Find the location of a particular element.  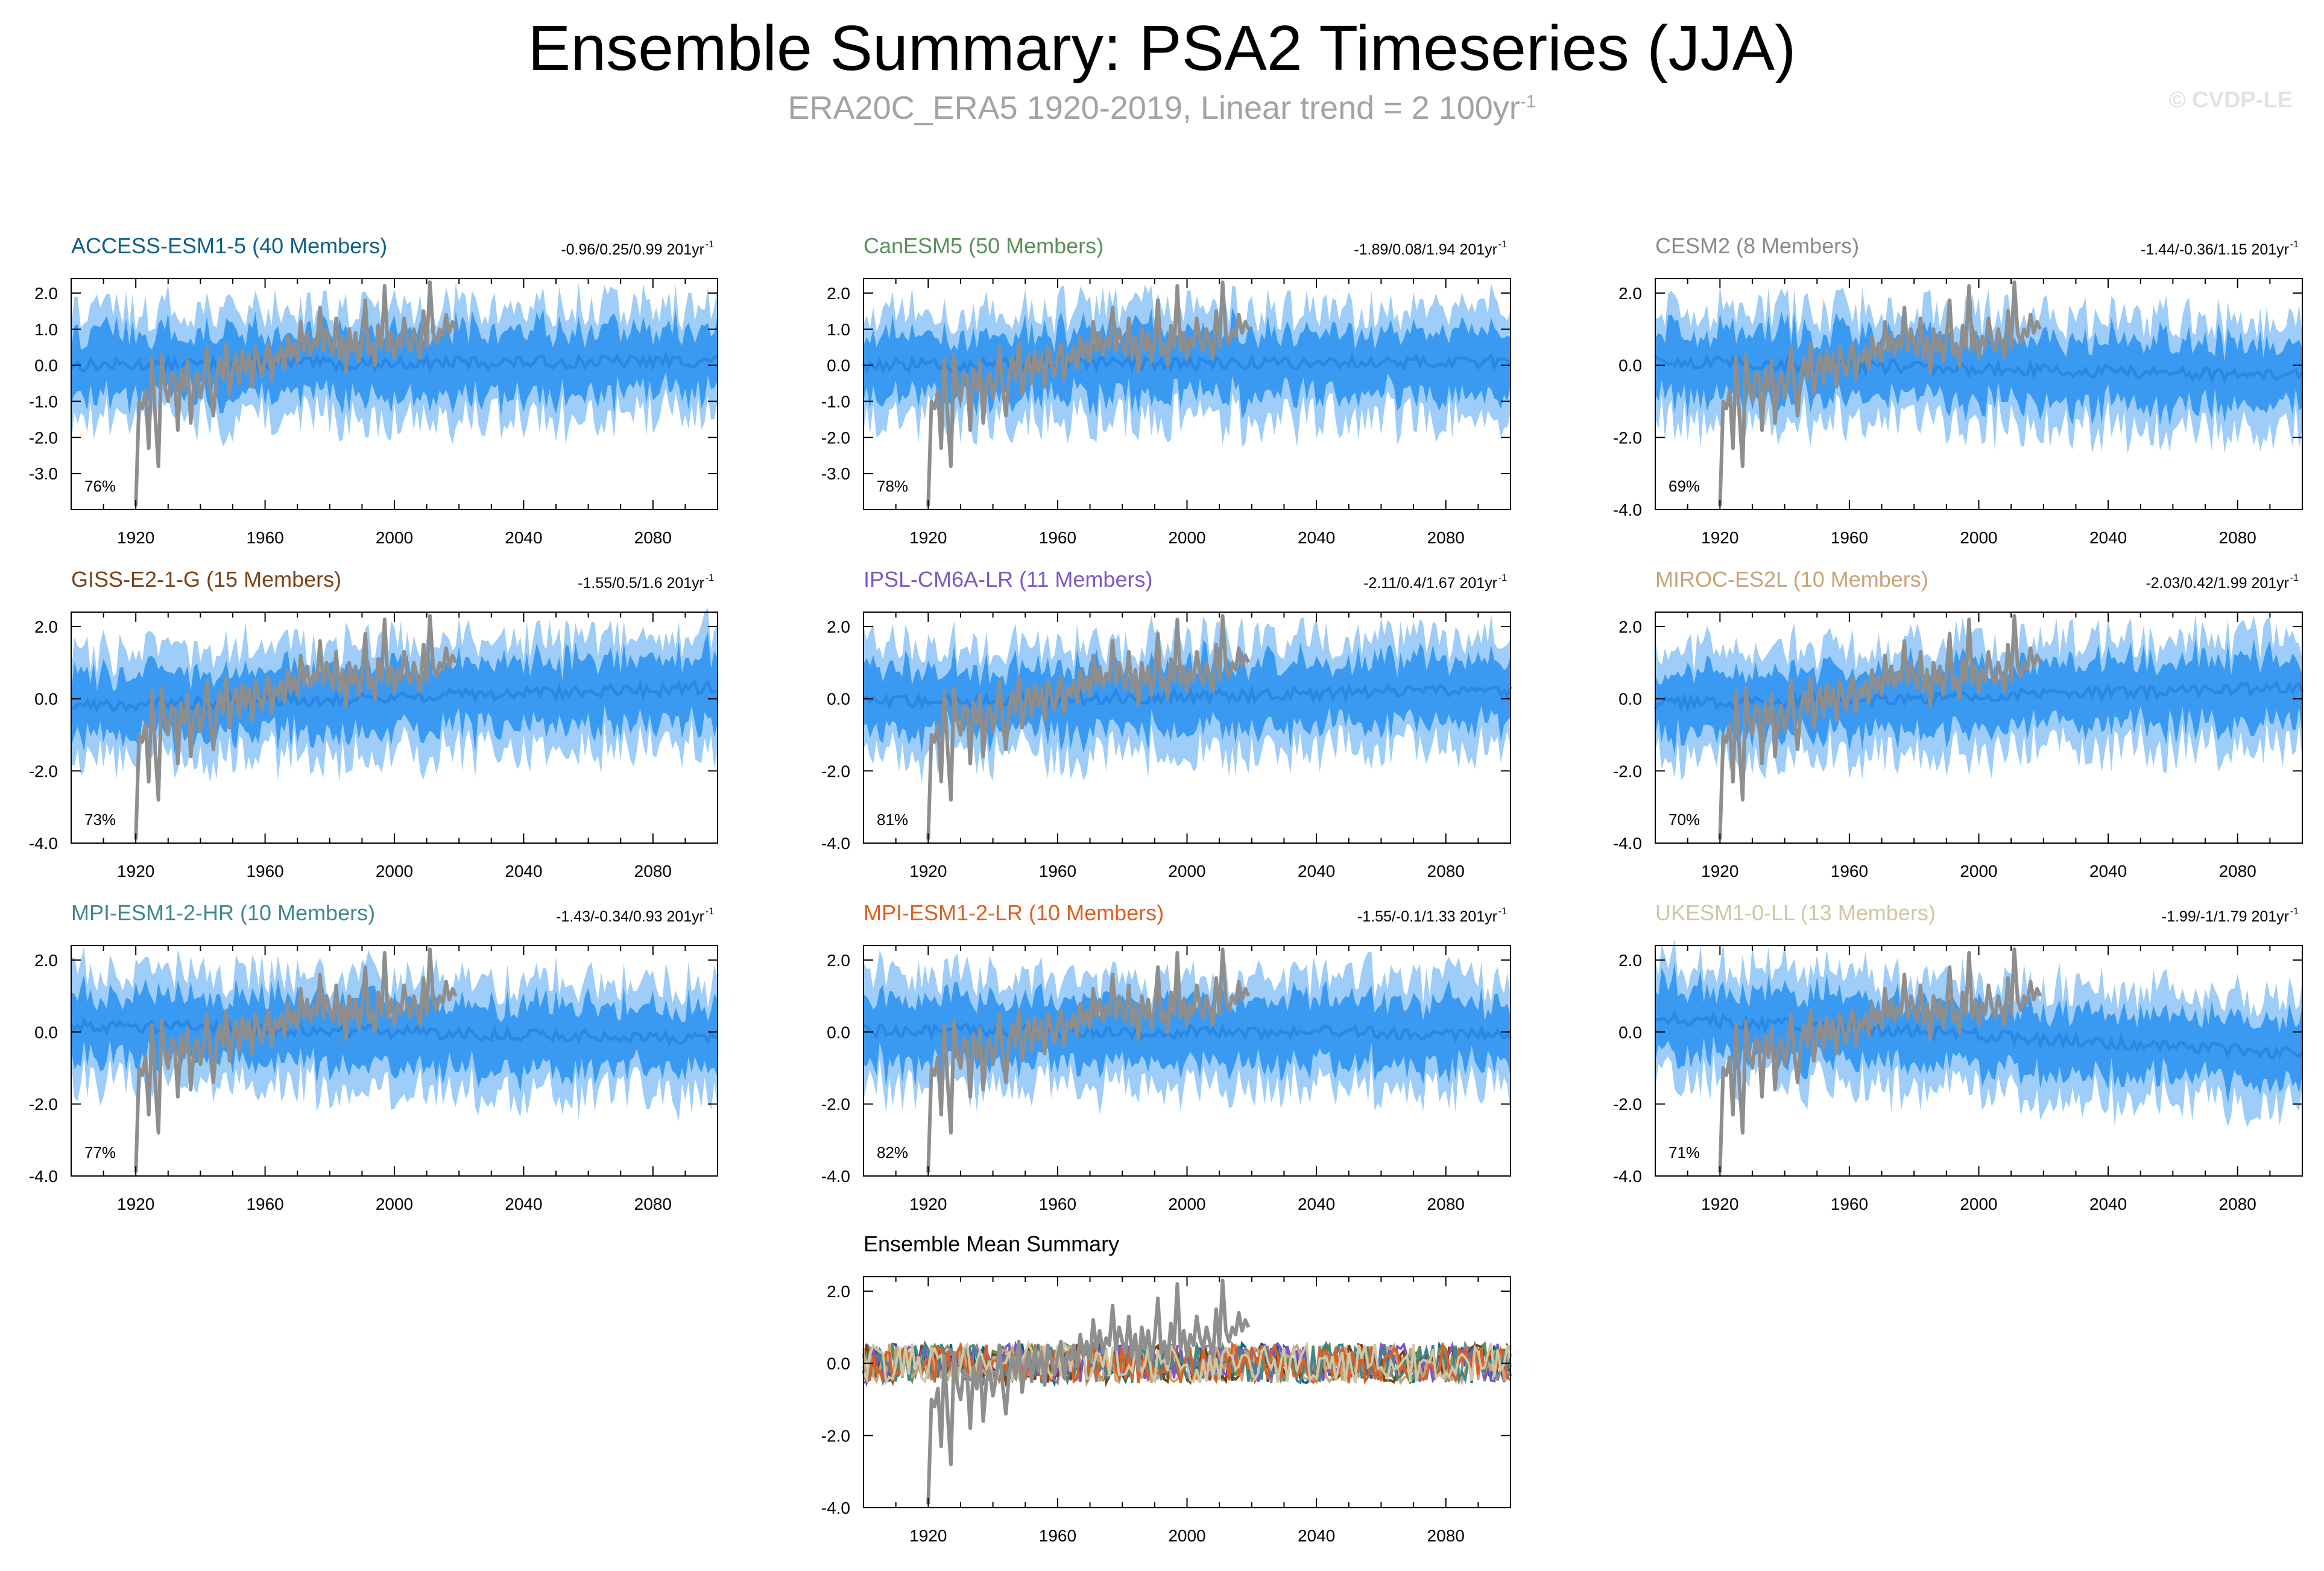

panel-stats: -0.96/0.25/0.99 201yr is located at coordinates (632, 249).